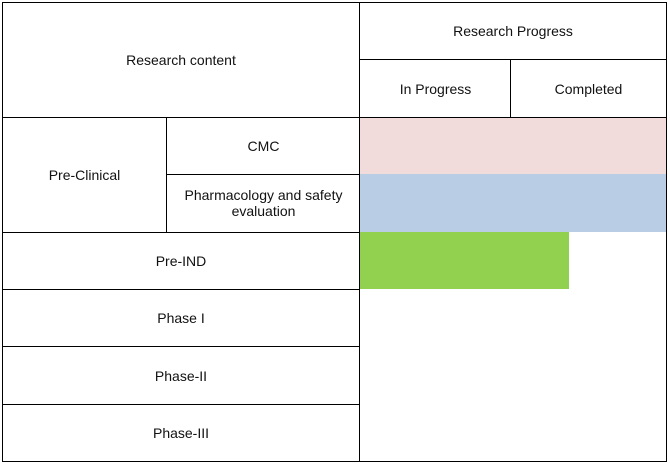 This screenshot has width=670, height=466. What do you see at coordinates (513, 203) in the screenshot?
I see `pharmacology-progress-bar` at bounding box center [513, 203].